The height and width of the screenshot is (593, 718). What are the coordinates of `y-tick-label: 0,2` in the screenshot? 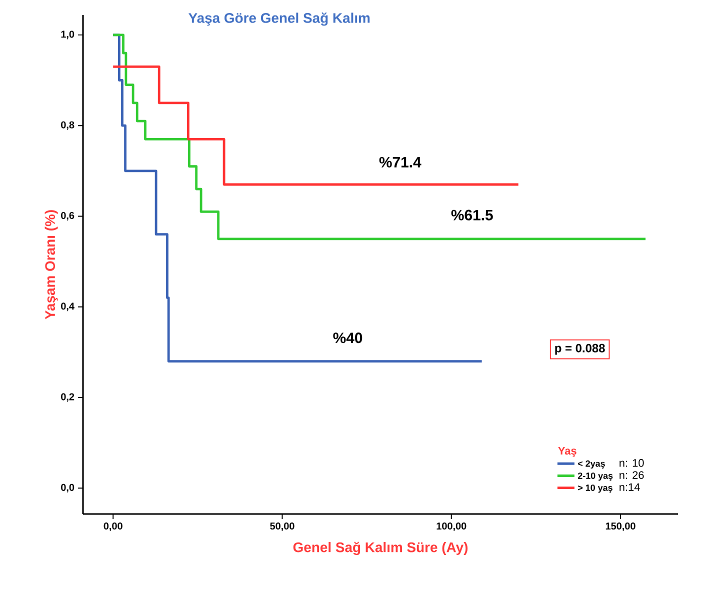 It's located at (67, 397).